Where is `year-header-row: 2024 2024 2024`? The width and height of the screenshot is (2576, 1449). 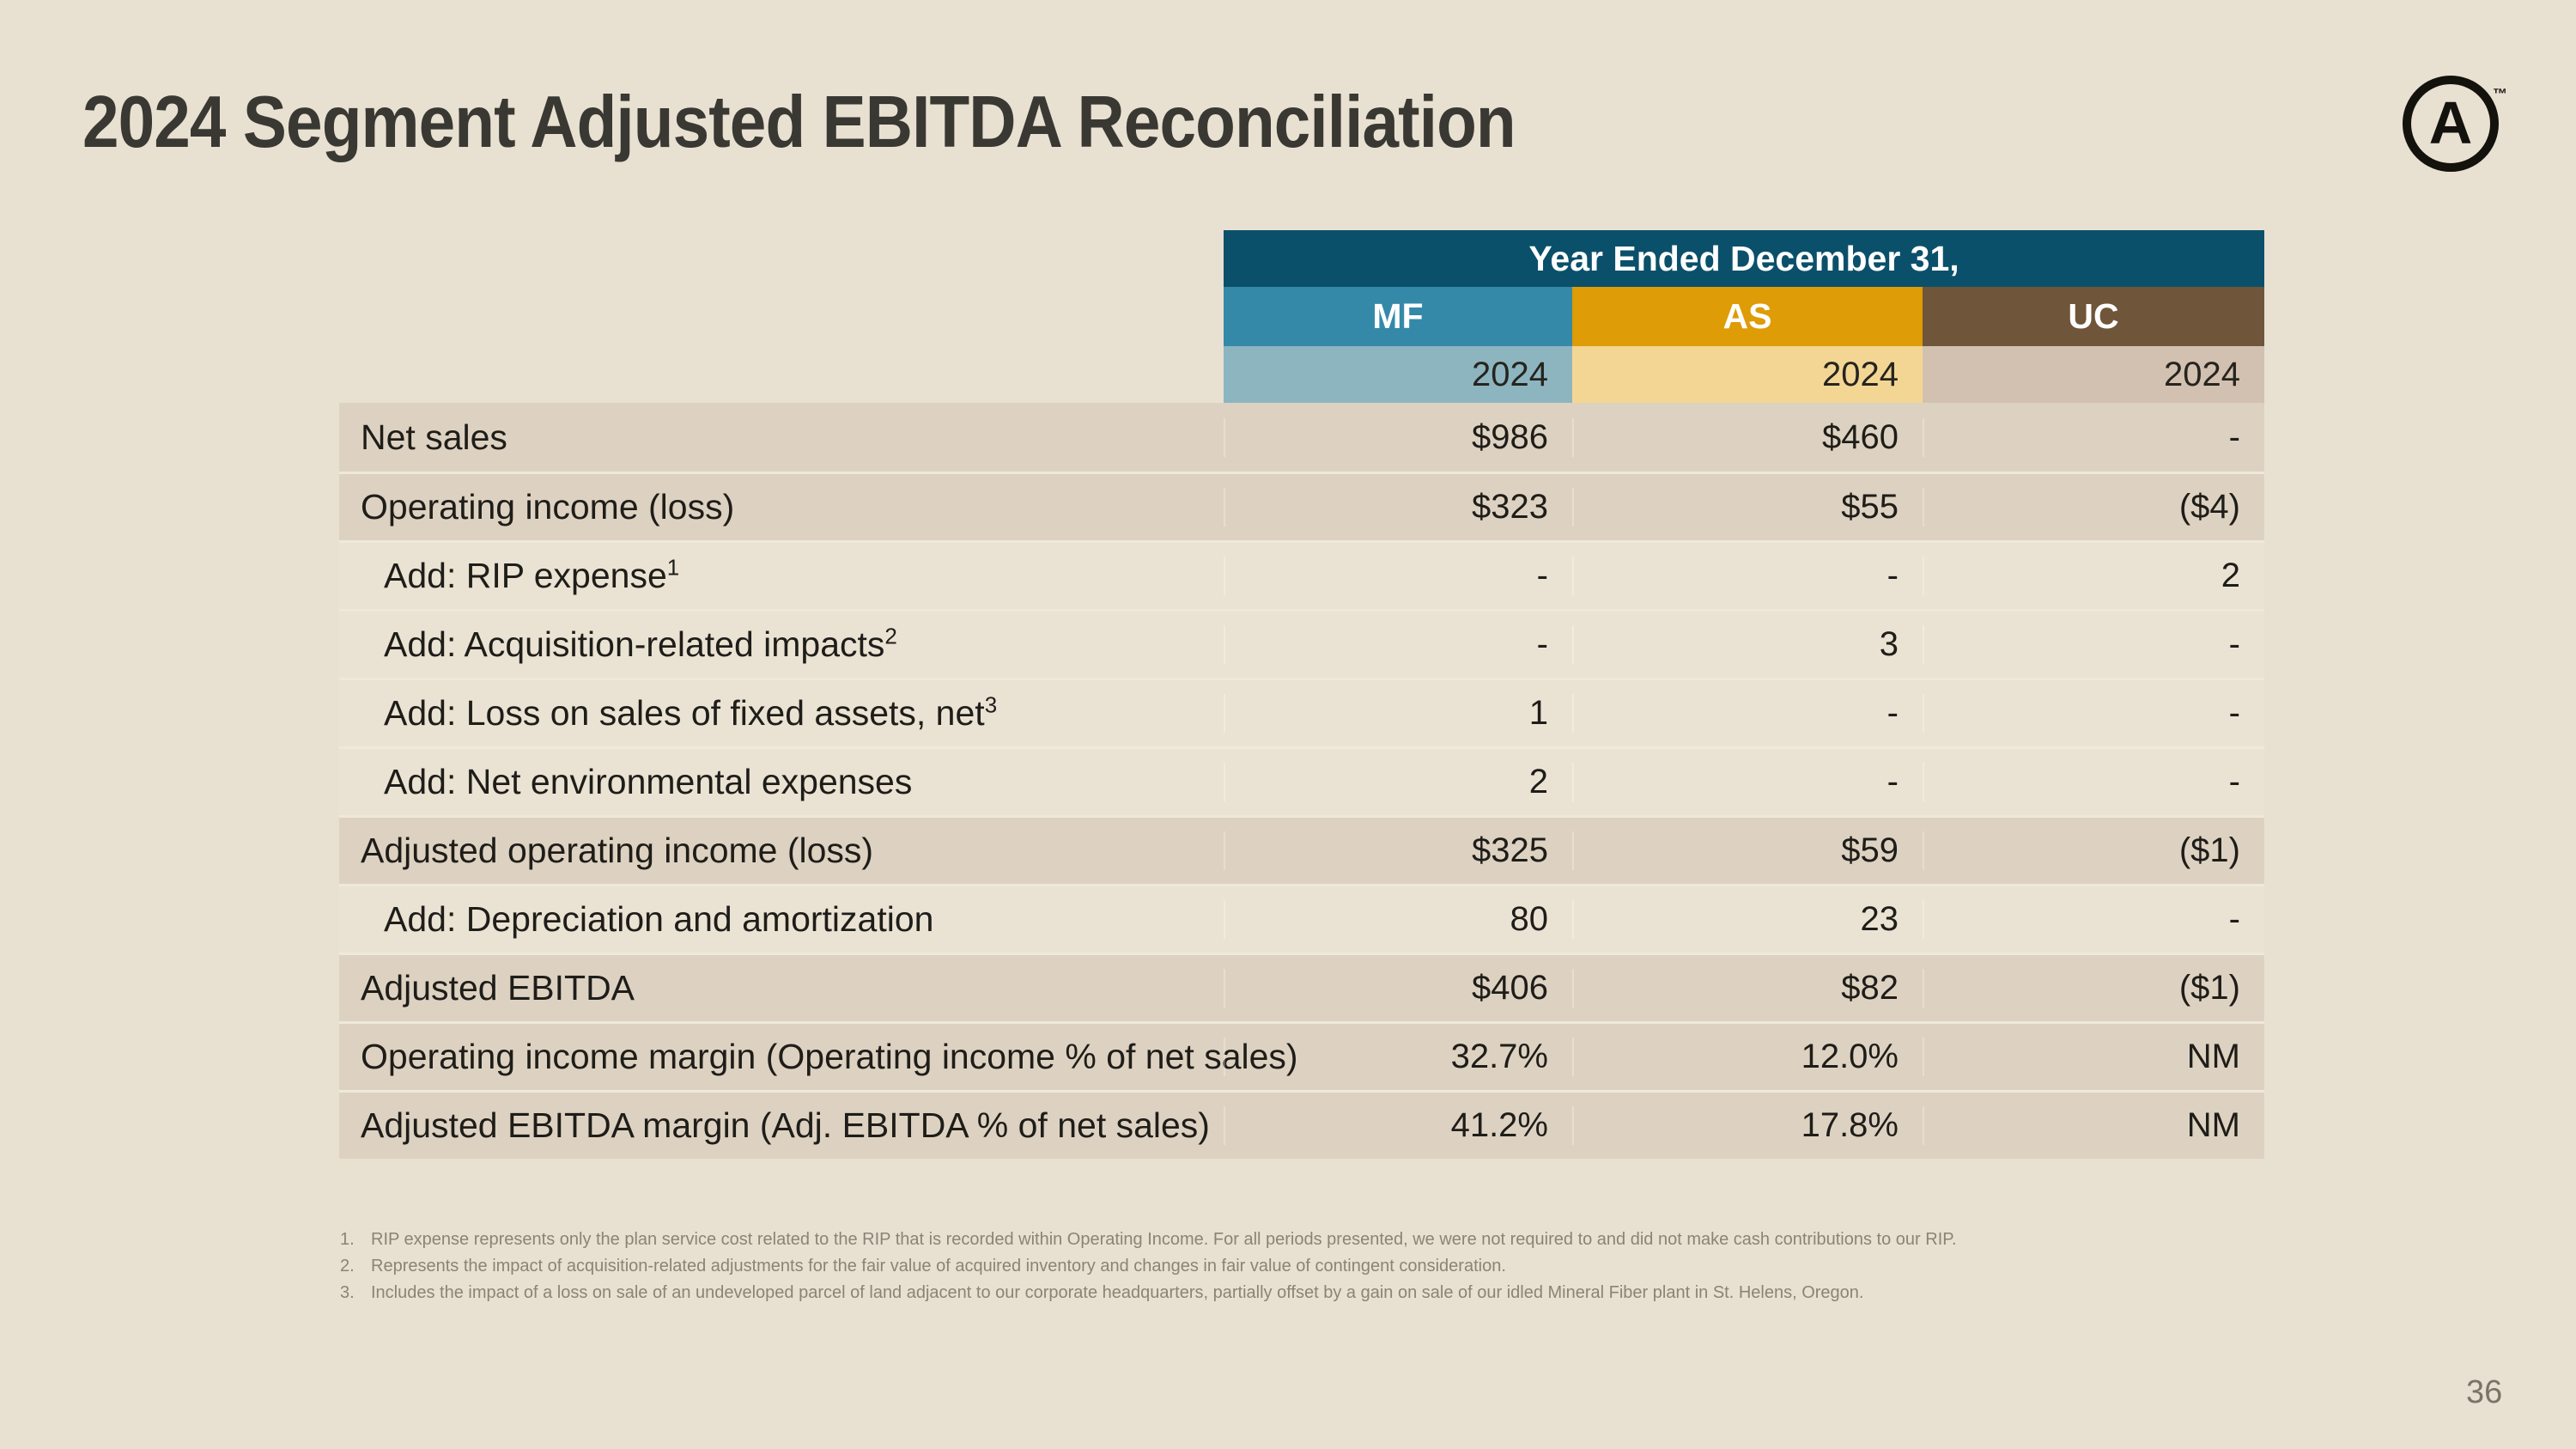 year-header-row: 2024 2024 2024 is located at coordinates (1744, 374).